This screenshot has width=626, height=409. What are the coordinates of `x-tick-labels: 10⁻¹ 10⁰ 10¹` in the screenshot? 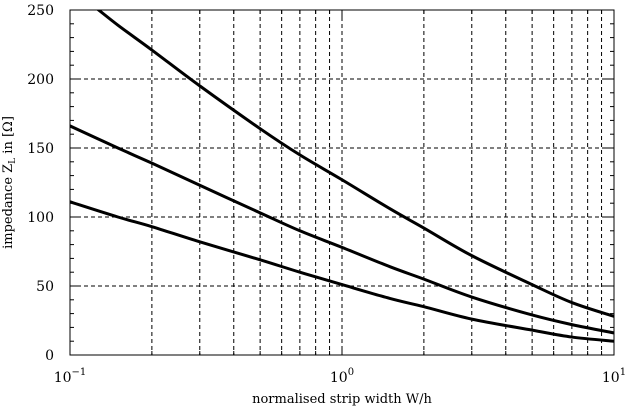 It's located at (340, 376).